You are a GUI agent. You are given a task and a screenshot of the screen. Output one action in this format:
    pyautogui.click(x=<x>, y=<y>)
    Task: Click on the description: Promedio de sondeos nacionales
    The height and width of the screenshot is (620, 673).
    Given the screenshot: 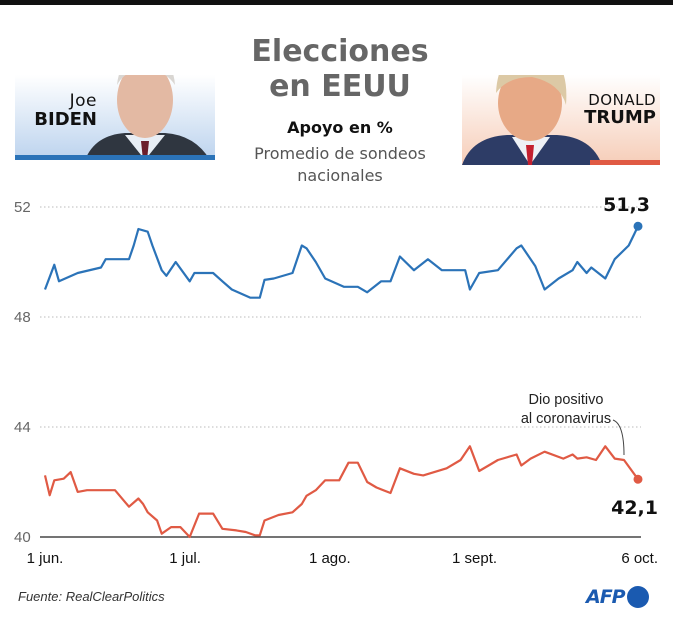 What is the action you would take?
    pyautogui.click(x=340, y=165)
    